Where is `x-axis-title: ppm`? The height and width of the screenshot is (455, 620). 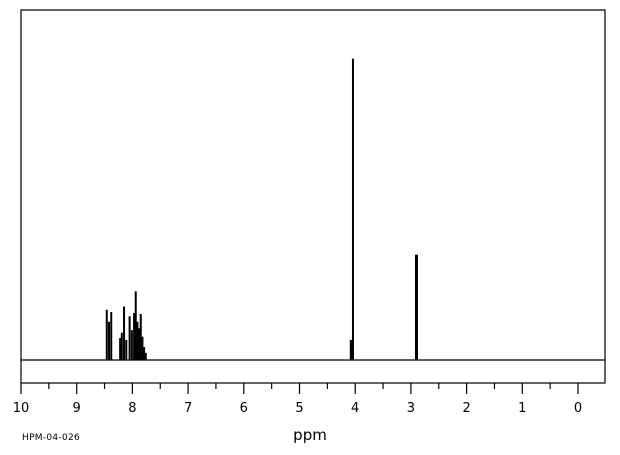 x-axis-title: ppm is located at coordinates (310, 435).